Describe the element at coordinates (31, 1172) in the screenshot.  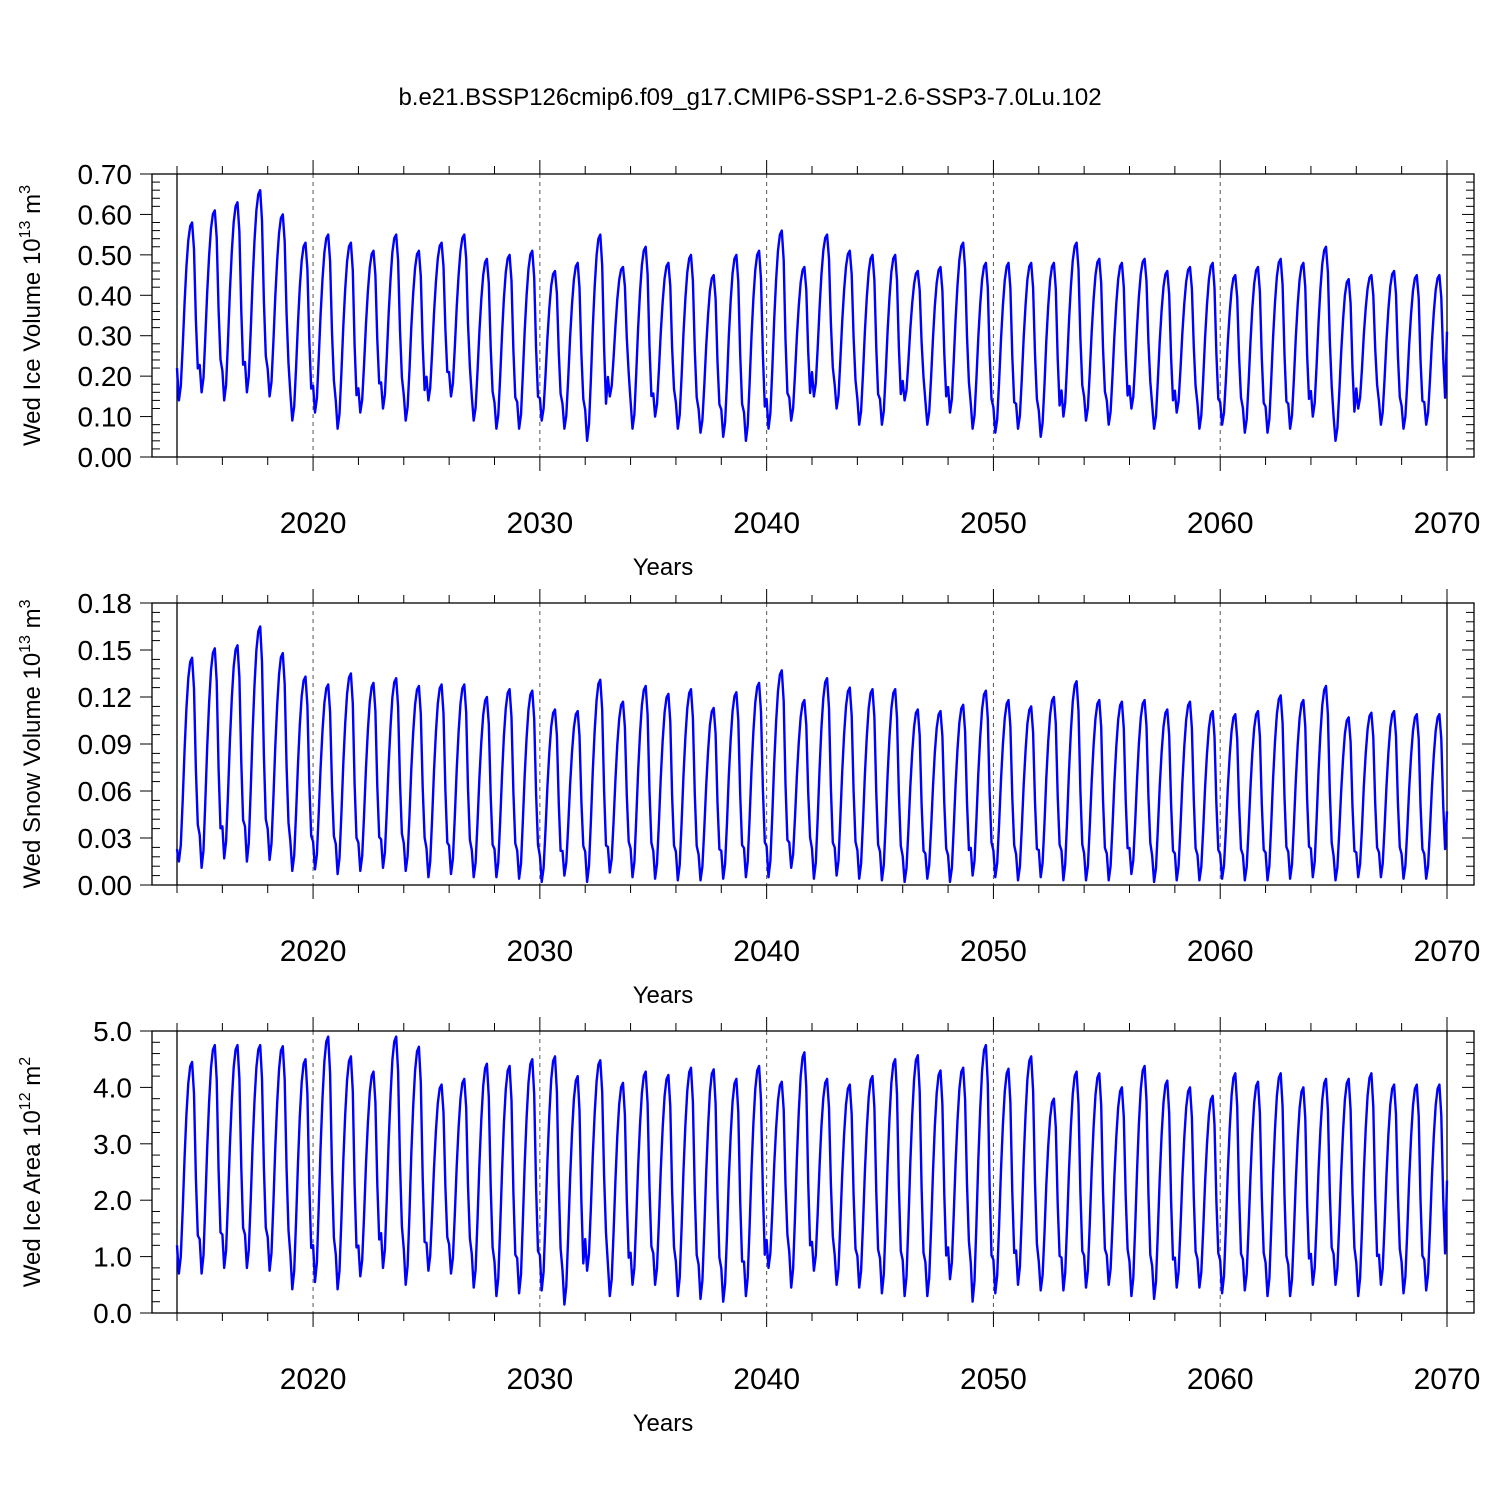
I see `y-axis-label: Wed Ice Area 1012 m2` at that location.